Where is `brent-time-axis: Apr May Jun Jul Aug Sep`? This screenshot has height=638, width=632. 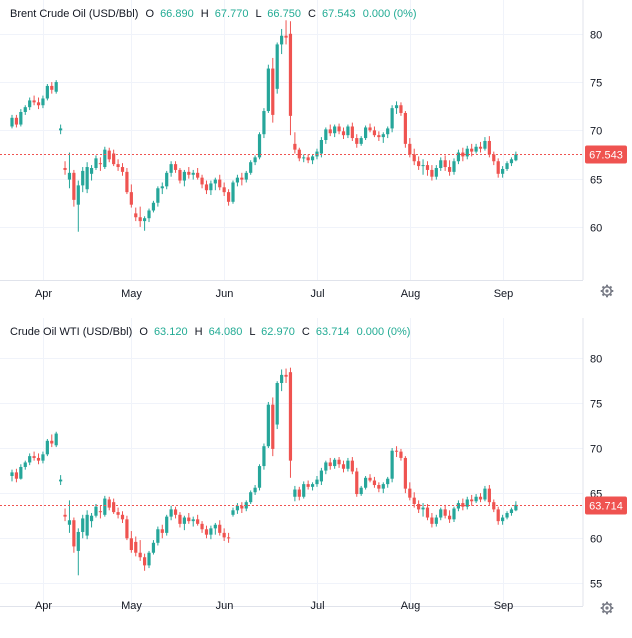
brent-time-axis: Apr May Jun Jul Aug Sep is located at coordinates (274, 294).